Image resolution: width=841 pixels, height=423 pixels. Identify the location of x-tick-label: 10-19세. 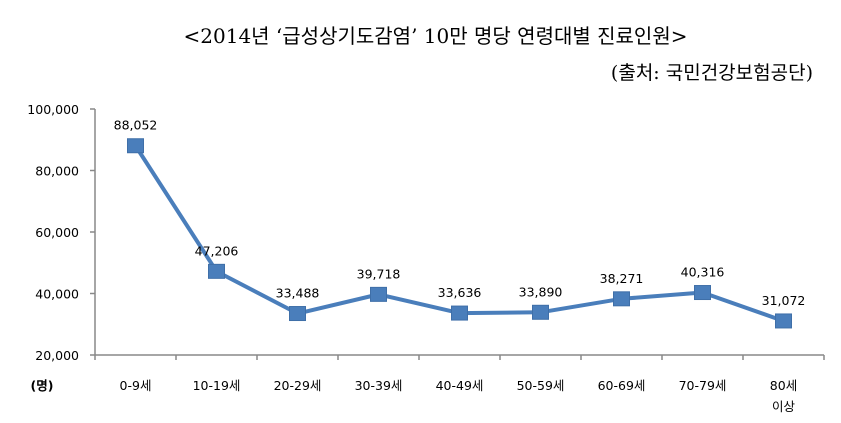
(217, 385).